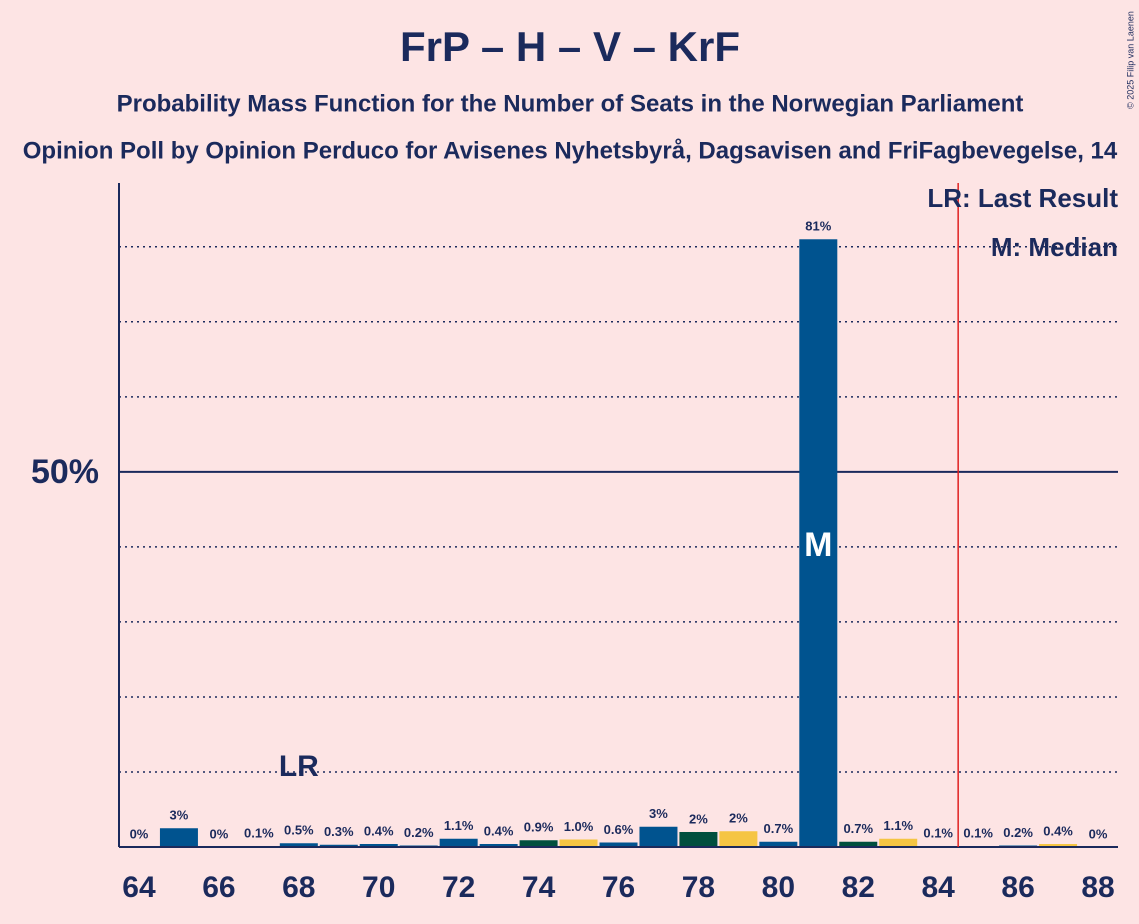 This screenshot has height=924, width=1139. I want to click on median-label: M, so click(818, 545).